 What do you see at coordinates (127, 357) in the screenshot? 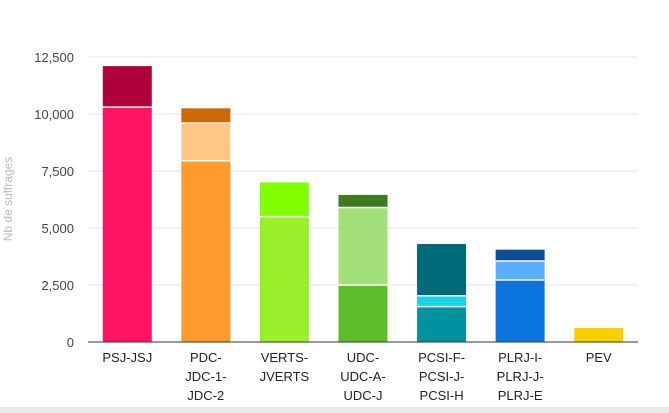
I see `x-category-label: PSJ-JSJ` at bounding box center [127, 357].